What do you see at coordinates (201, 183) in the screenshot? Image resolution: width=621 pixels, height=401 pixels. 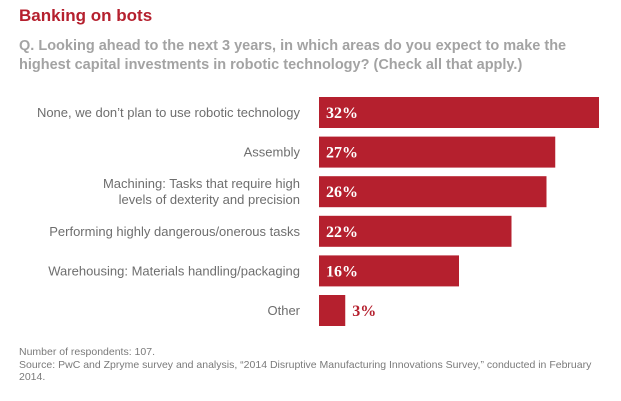 I see `category-label-line: Machining: Tasks that require high` at bounding box center [201, 183].